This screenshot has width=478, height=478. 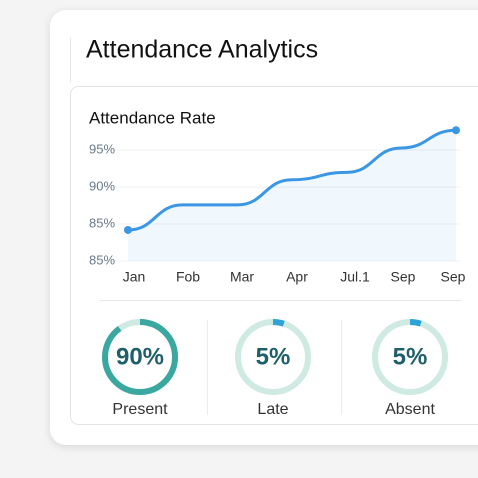 What do you see at coordinates (134, 277) in the screenshot?
I see `x-tick-label: Jan` at bounding box center [134, 277].